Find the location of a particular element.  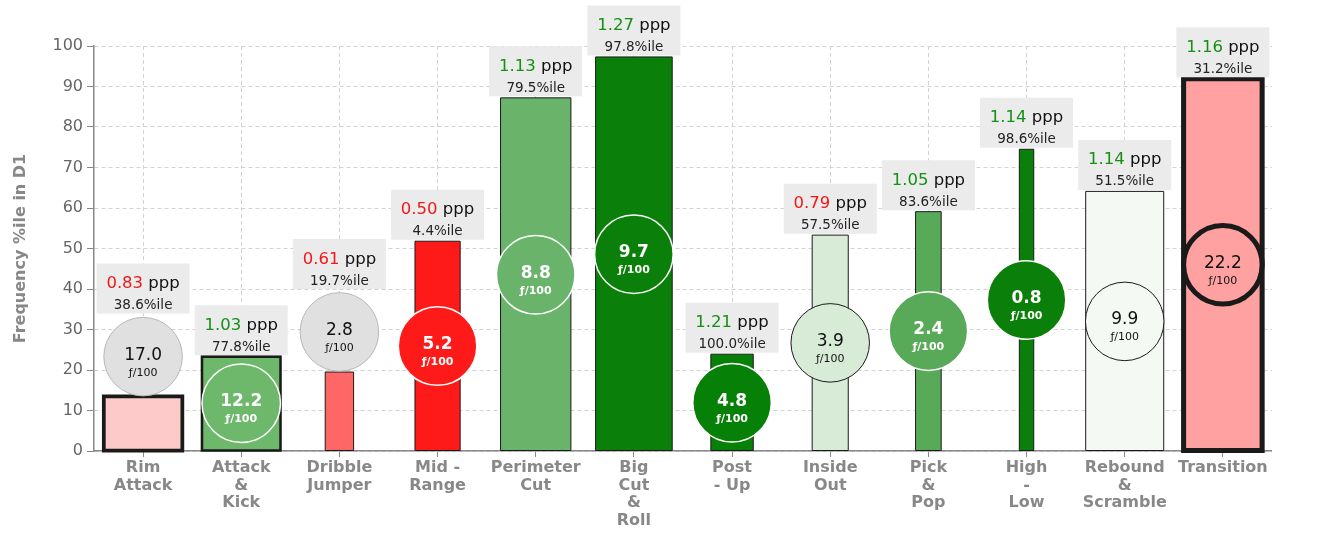

annotation: 8.8 ƒ/100 is located at coordinates (535, 279).